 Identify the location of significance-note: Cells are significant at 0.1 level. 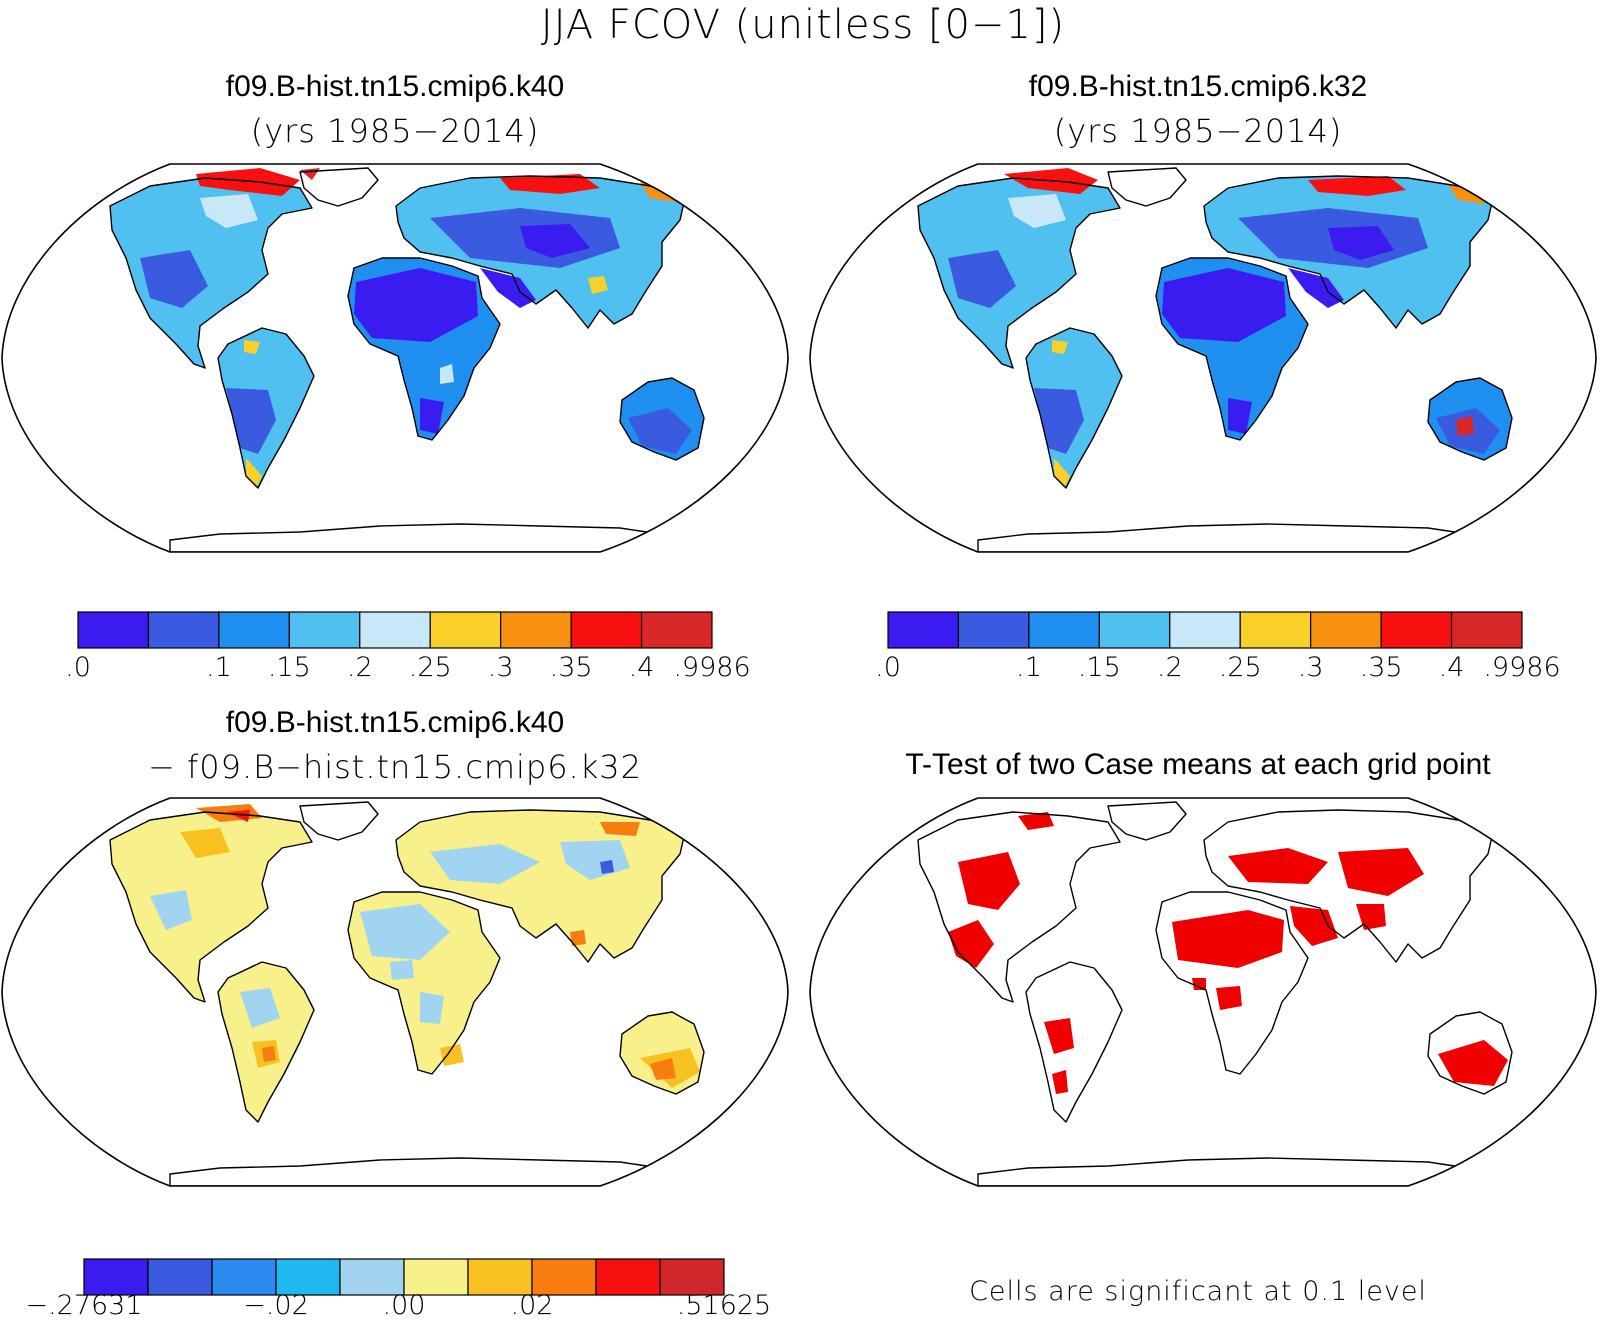
(1198, 1291).